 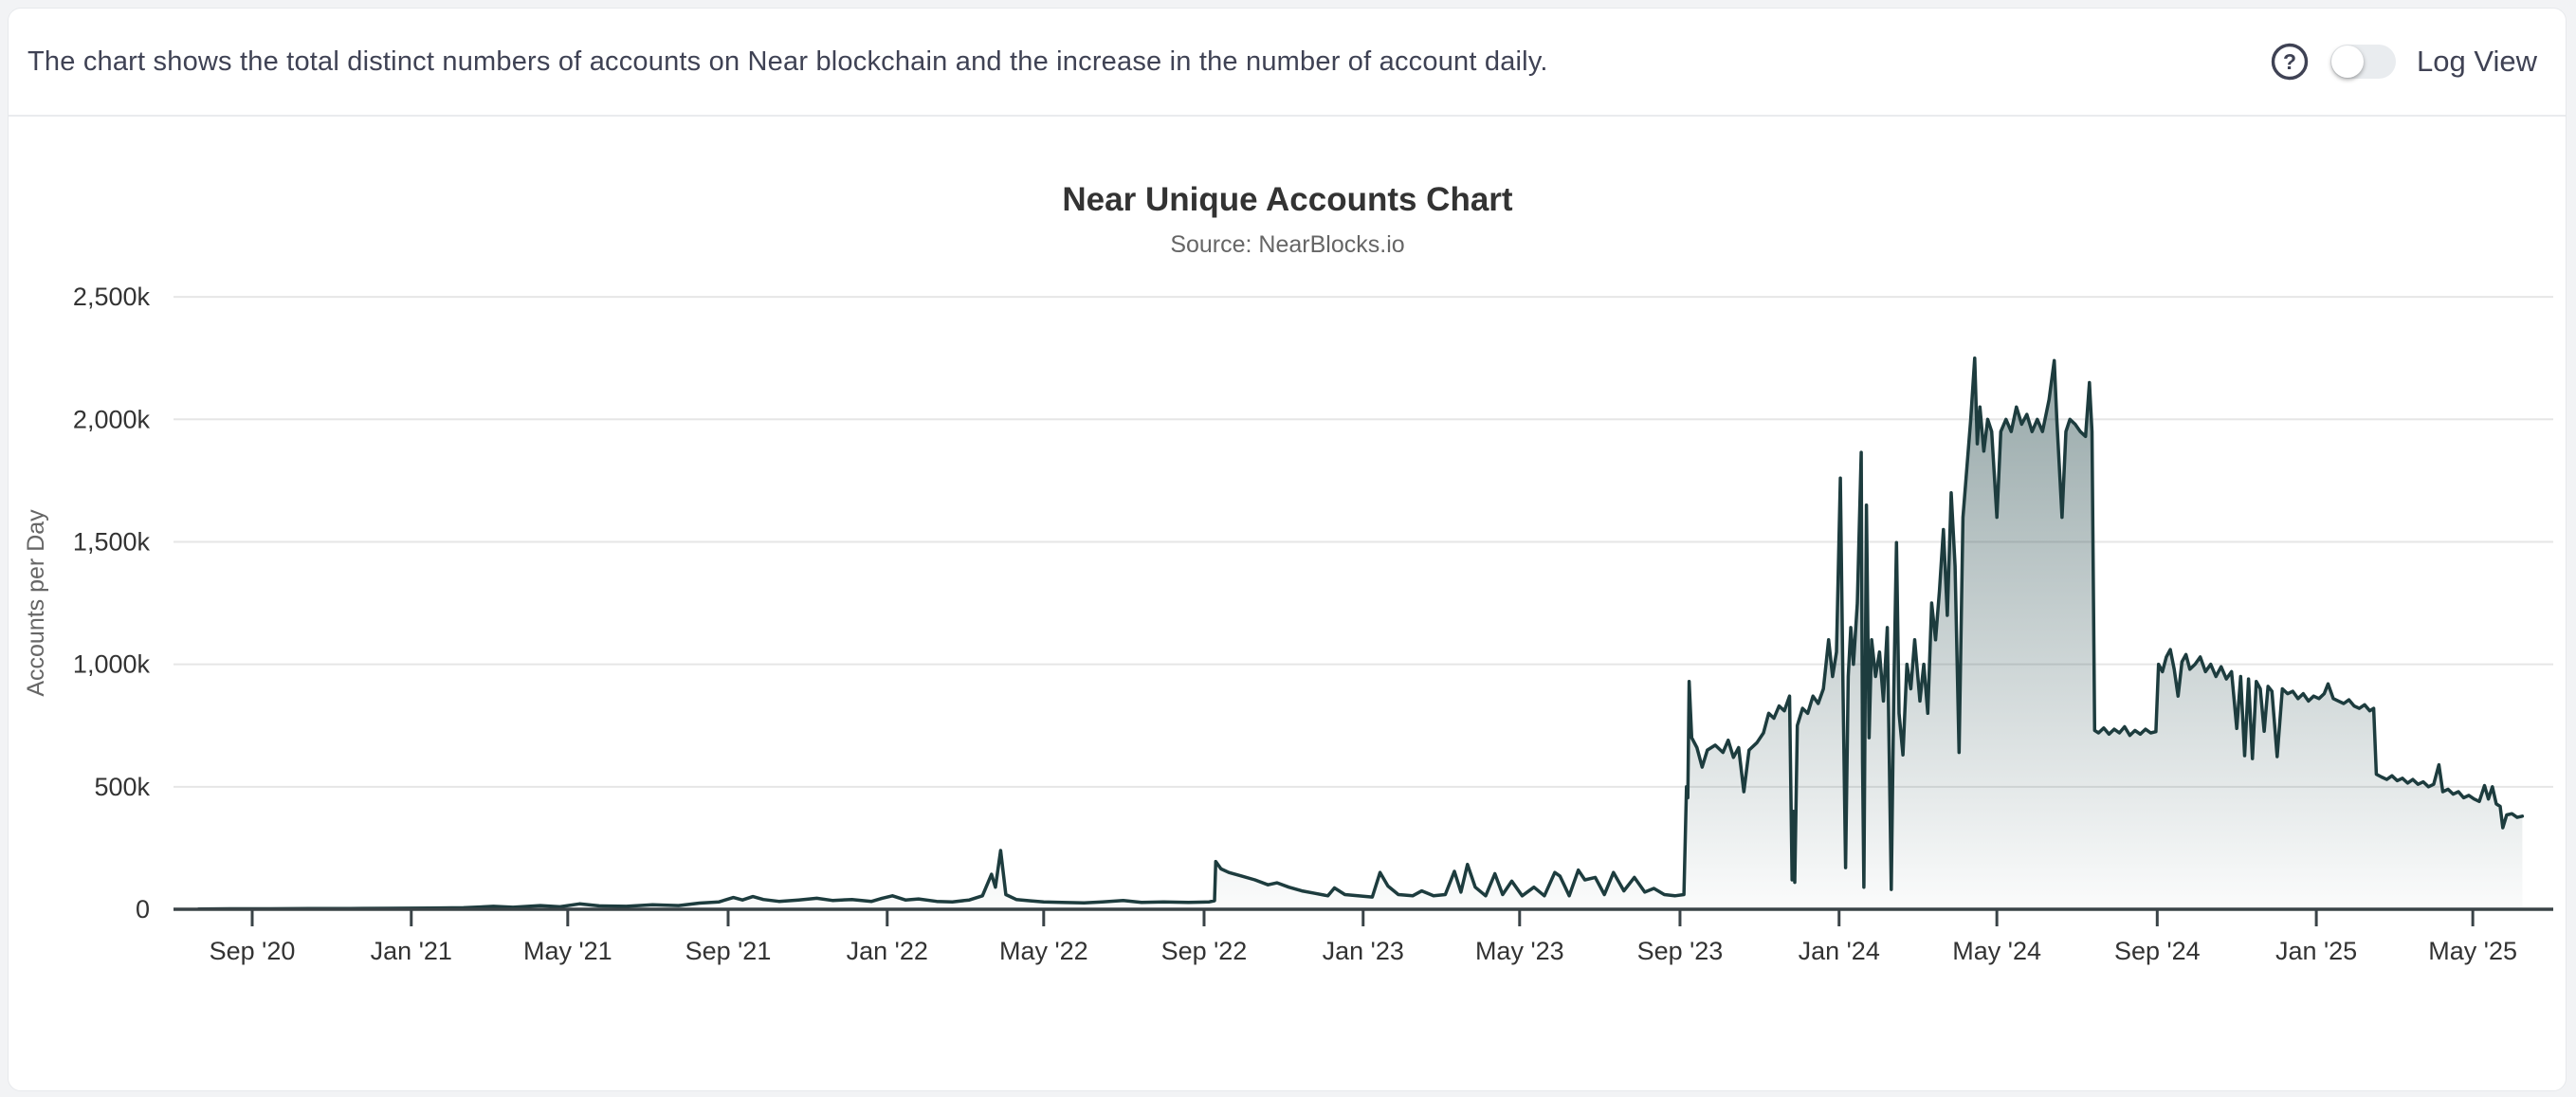 I want to click on toggle-knob, so click(x=2348, y=62).